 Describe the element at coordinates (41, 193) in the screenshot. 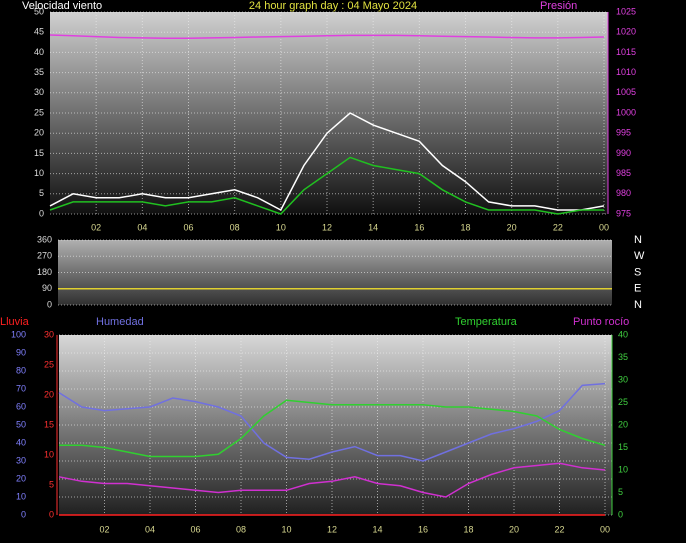

I see `y-tick-label: 5` at that location.